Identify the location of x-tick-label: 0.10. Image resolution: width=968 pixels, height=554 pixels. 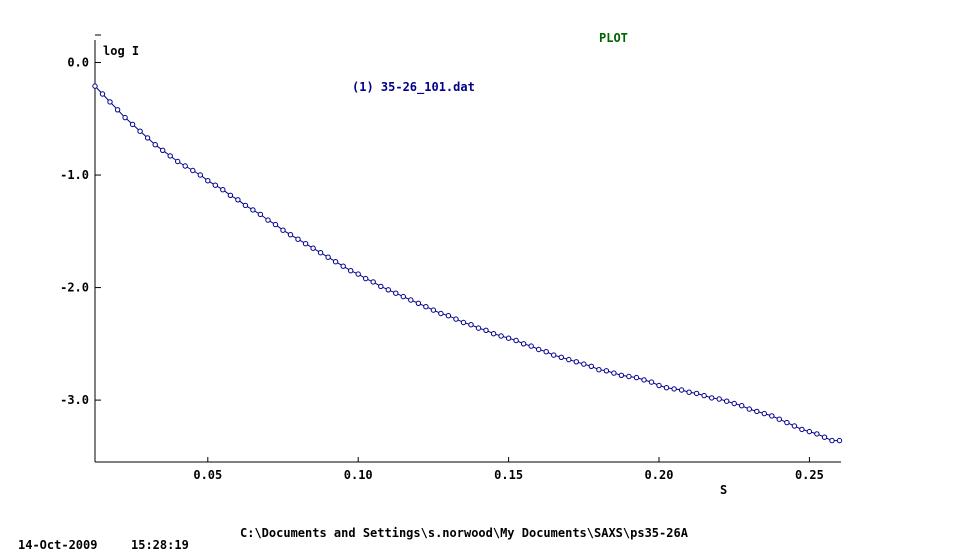
(358, 475).